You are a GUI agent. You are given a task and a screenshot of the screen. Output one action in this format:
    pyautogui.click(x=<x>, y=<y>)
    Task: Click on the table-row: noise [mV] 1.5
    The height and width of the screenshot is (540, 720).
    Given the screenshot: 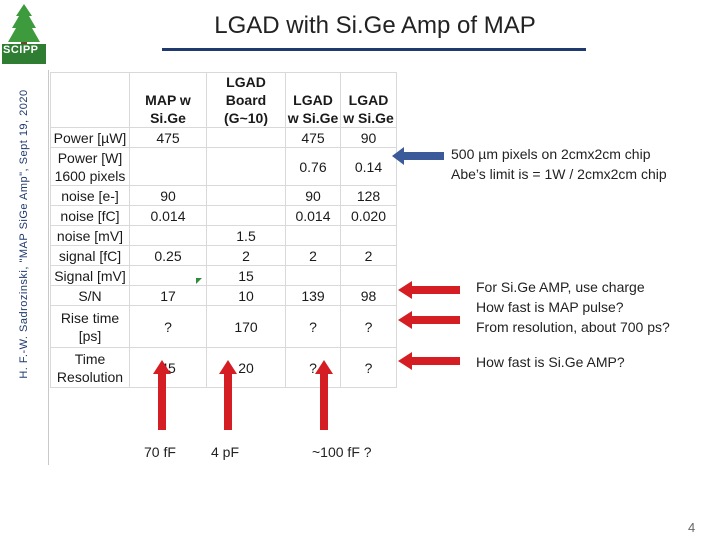 What is the action you would take?
    pyautogui.click(x=223, y=235)
    